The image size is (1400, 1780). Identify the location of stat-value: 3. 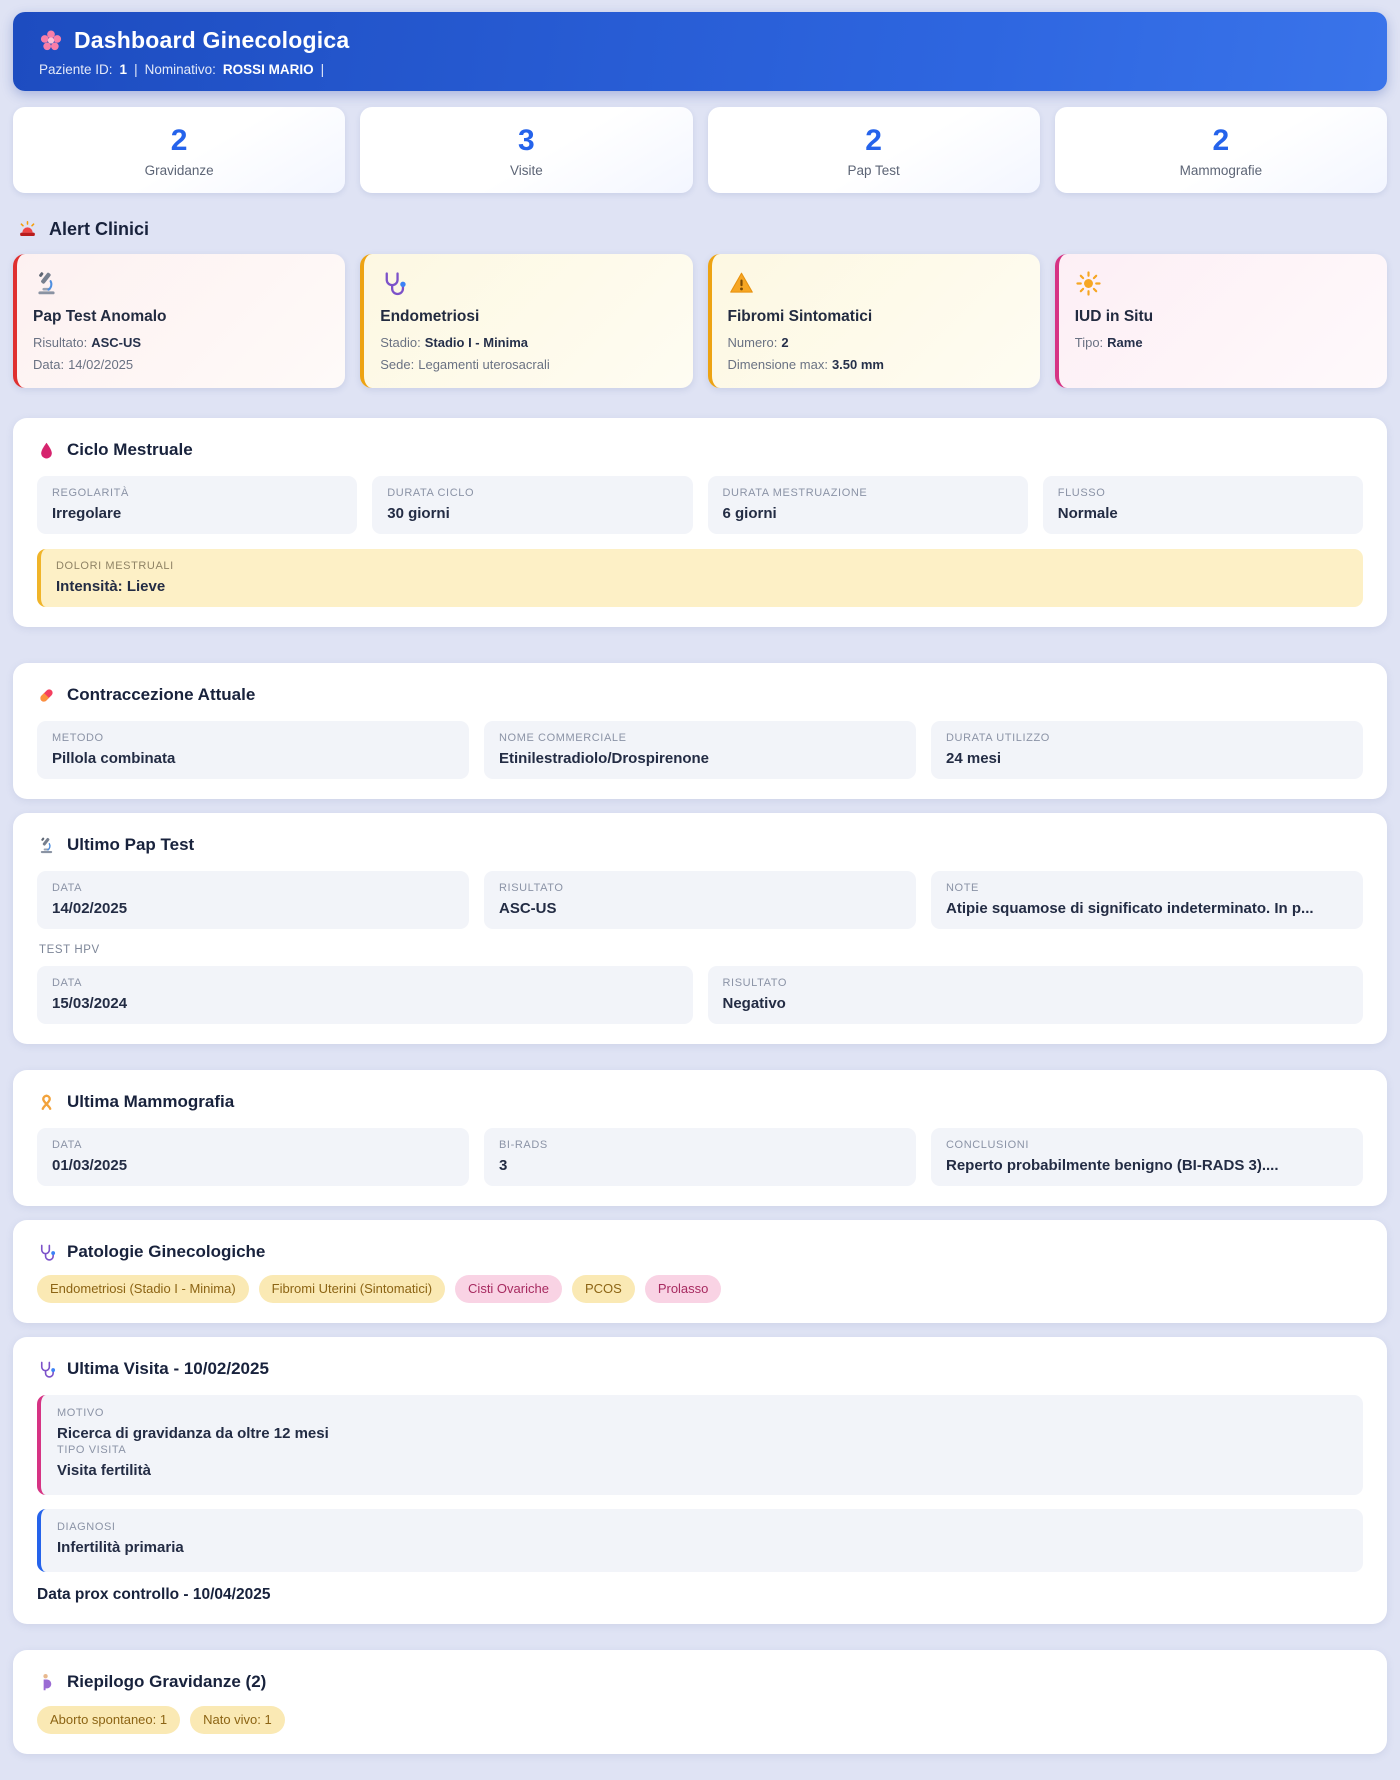
(526, 140).